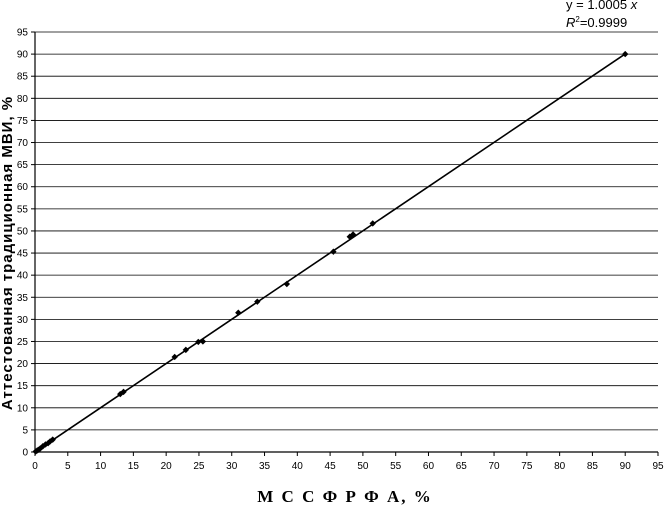  Describe the element at coordinates (23, 231) in the screenshot. I see `y-tick-label: 50` at that location.